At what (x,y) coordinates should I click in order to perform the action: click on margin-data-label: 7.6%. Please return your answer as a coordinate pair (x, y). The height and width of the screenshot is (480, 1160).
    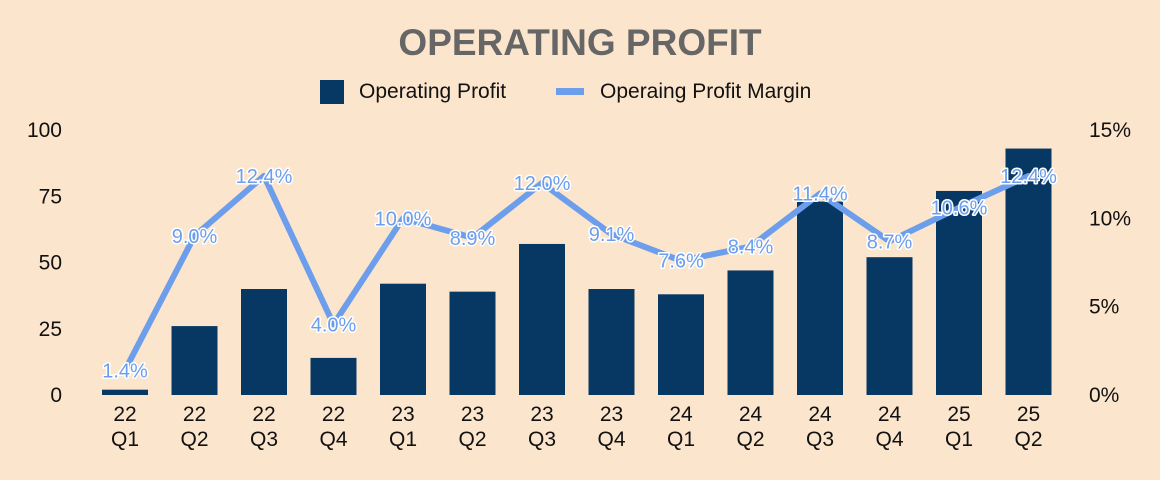
    Looking at the image, I should click on (681, 262).